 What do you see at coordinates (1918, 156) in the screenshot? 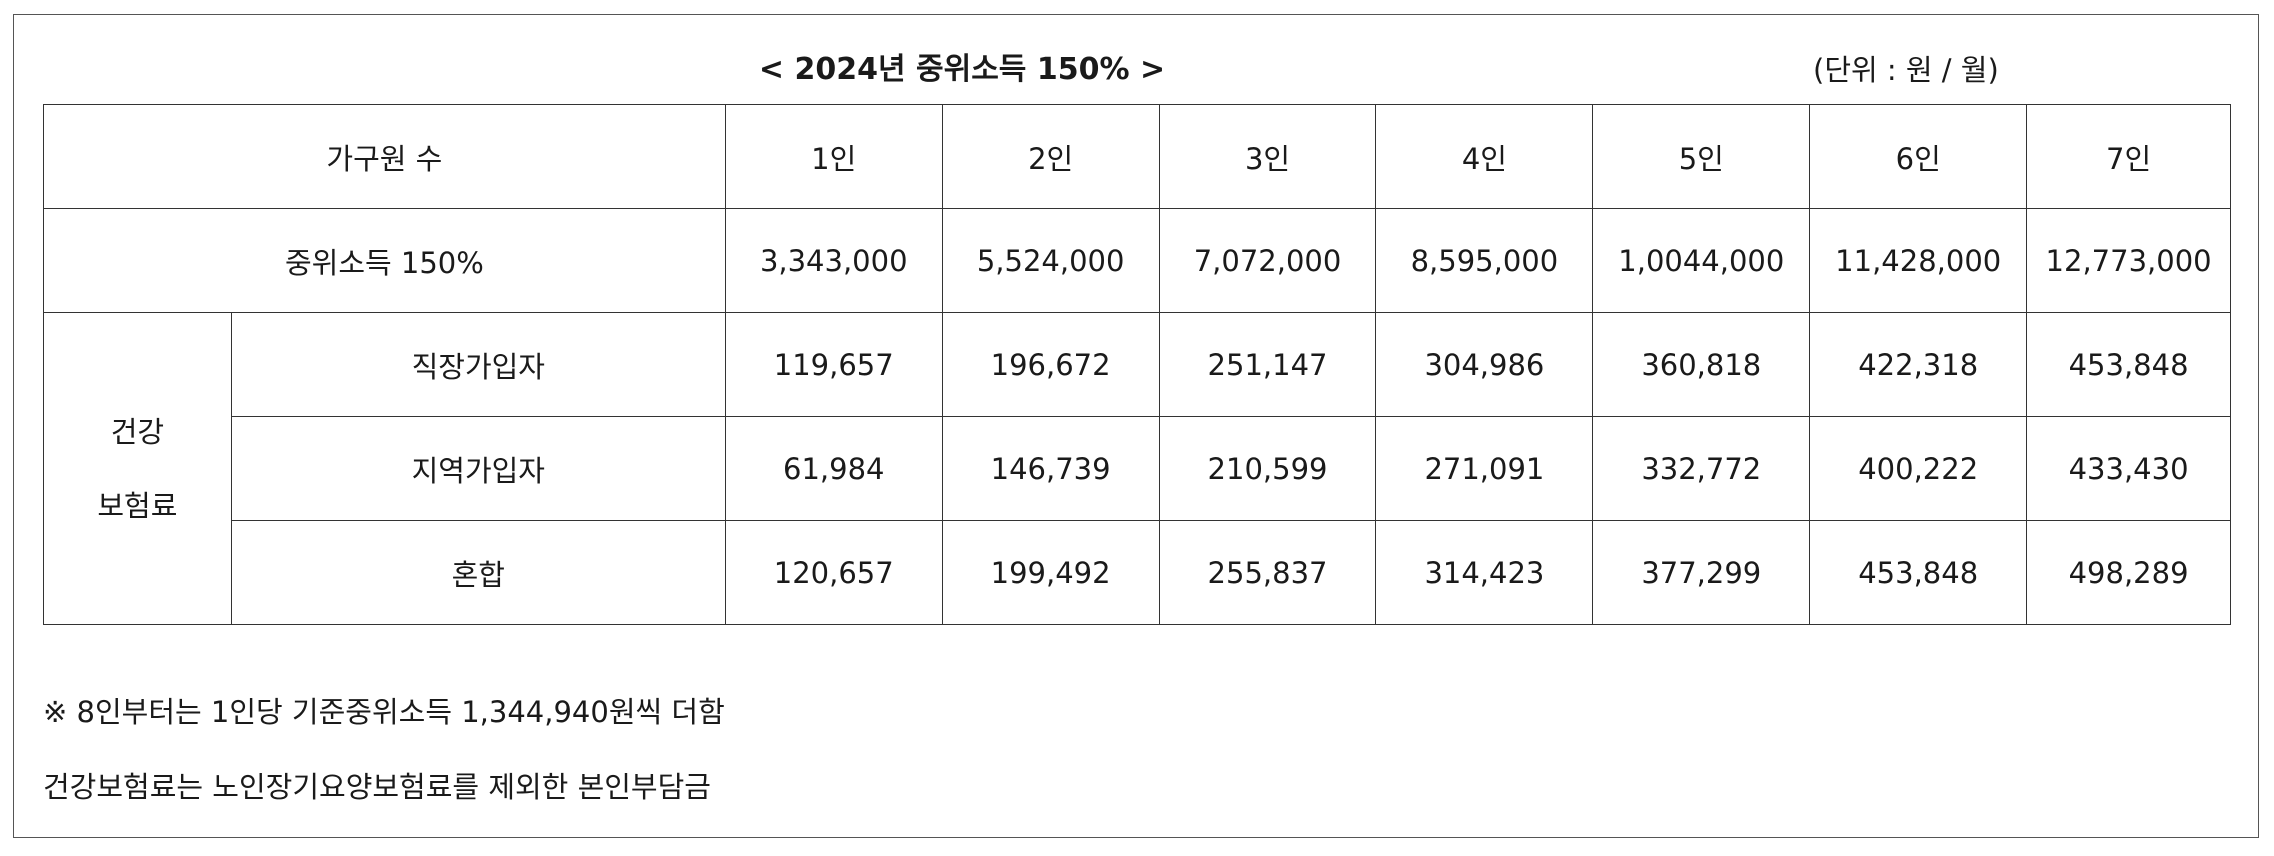
I see `header-cell: 6인` at bounding box center [1918, 156].